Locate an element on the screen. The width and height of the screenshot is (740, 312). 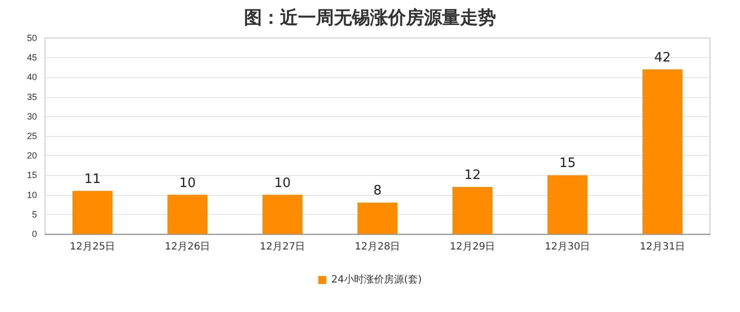
y-tick-label: 50 is located at coordinates (31, 38).